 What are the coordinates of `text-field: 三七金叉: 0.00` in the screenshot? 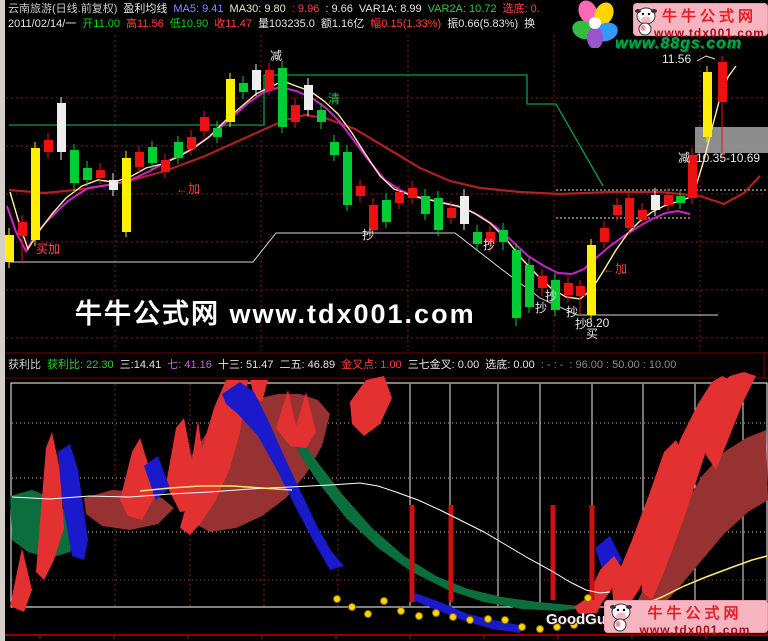 It's located at (443, 365).